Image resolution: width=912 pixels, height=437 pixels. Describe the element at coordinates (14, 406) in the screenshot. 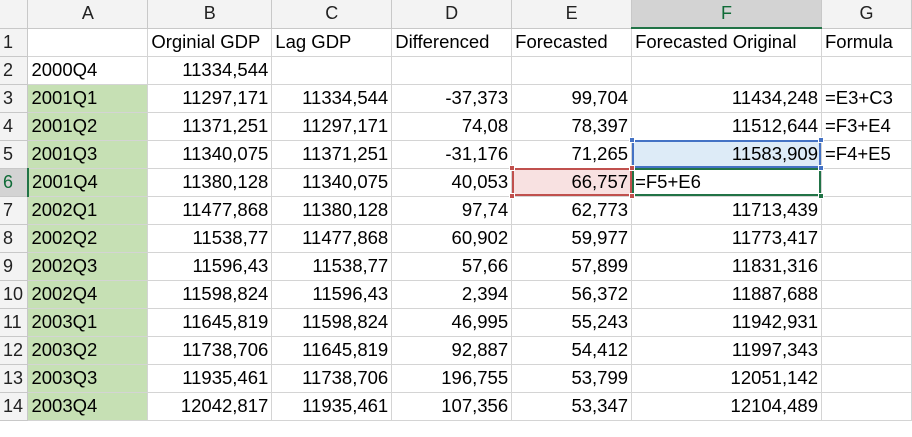

I see `row-header: 14` at that location.